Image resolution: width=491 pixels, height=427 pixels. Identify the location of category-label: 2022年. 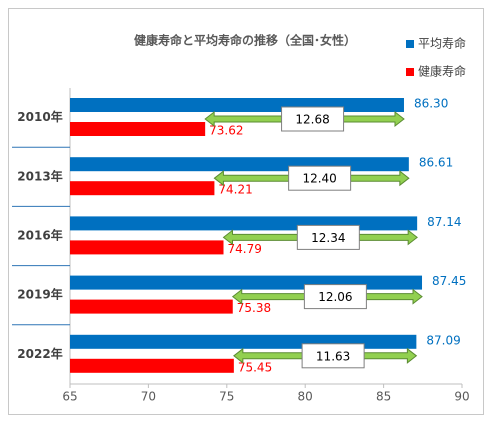
(39, 353).